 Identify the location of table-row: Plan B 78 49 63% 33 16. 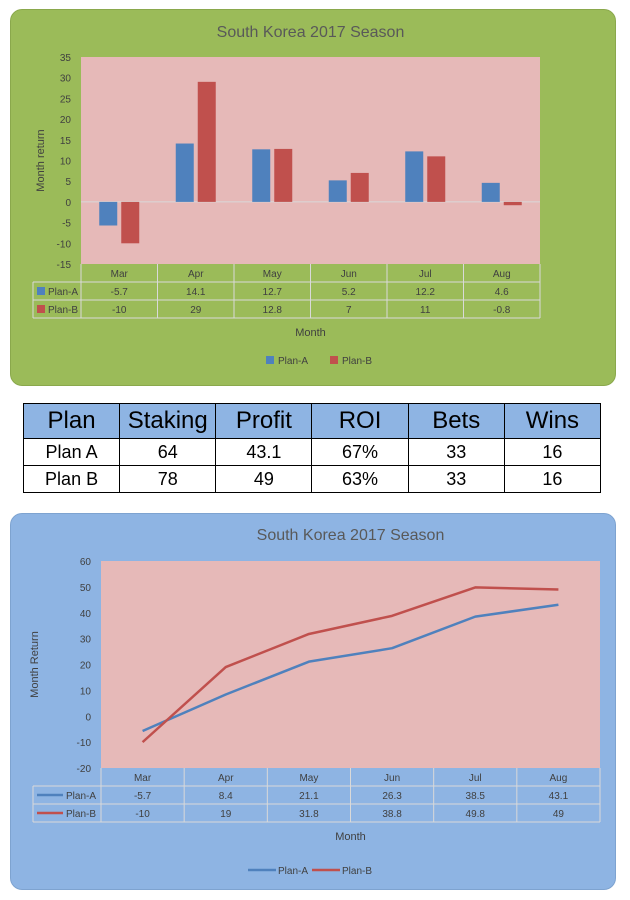
(312, 479).